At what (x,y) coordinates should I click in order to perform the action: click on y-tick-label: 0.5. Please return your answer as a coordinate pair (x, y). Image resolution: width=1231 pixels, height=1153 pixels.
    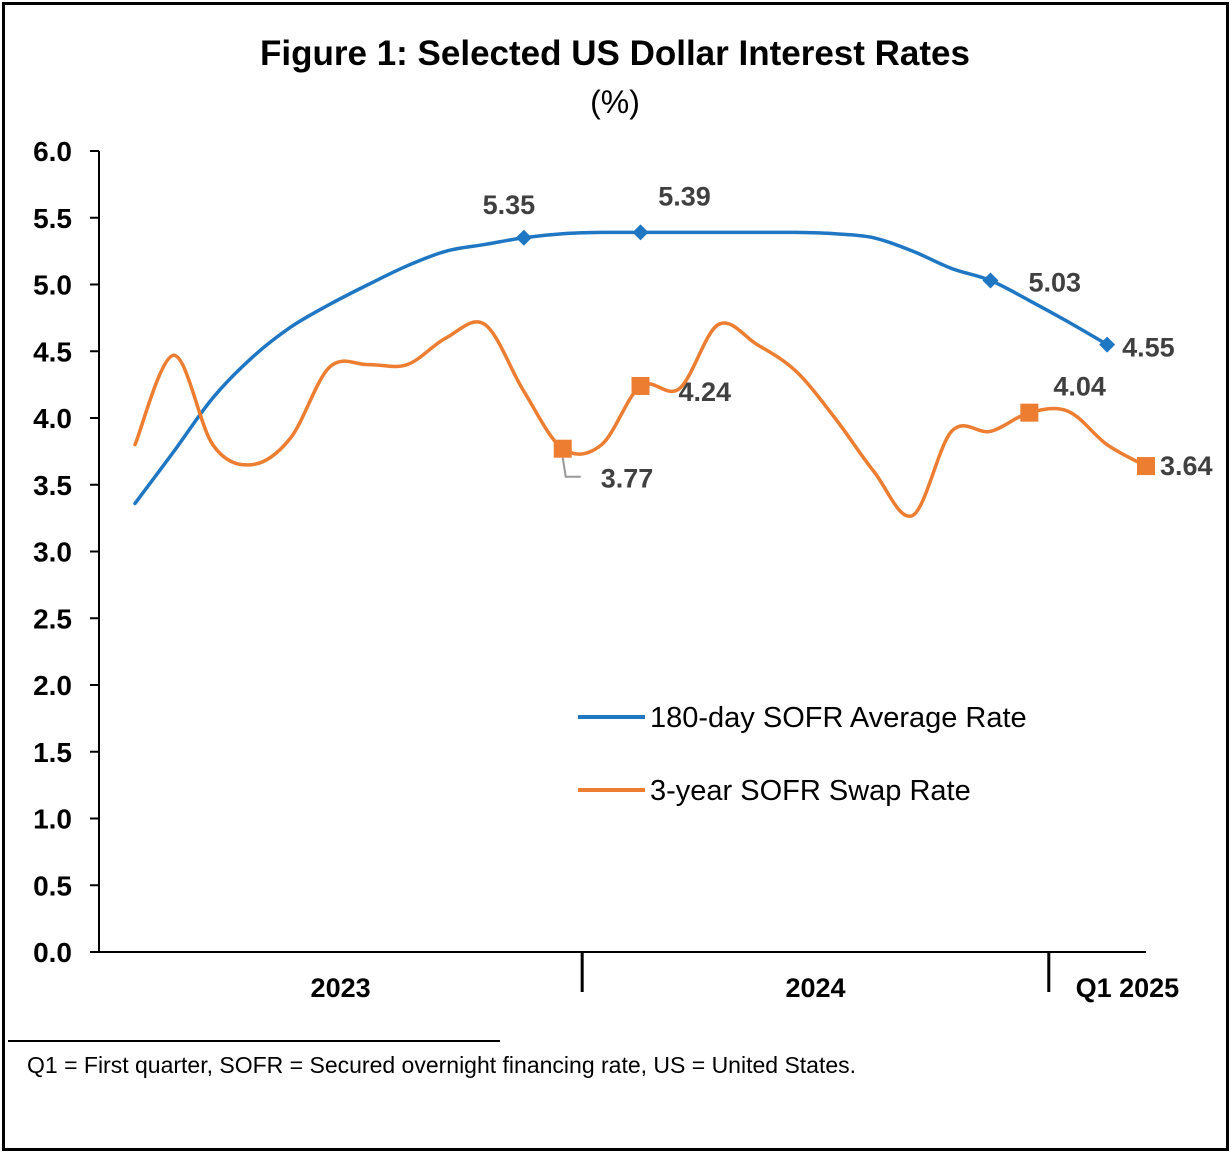
    Looking at the image, I should click on (52, 885).